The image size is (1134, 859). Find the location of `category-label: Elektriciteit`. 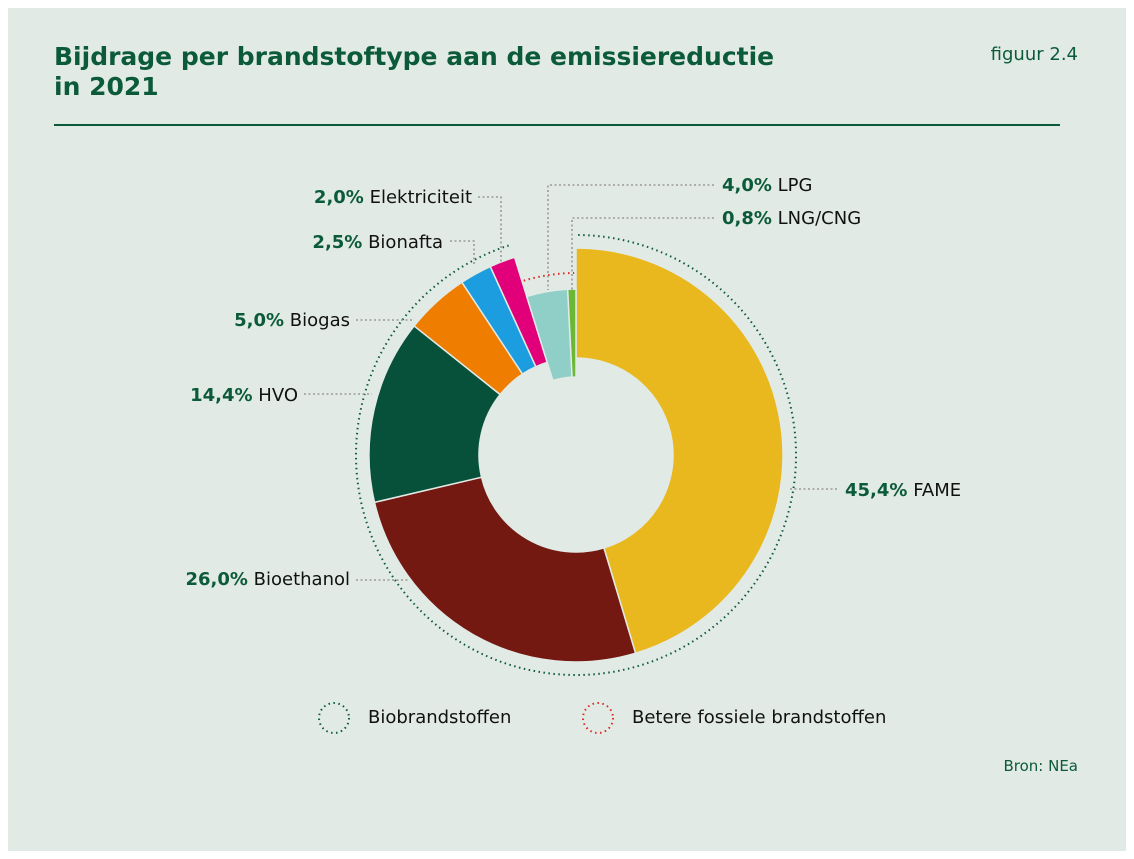

category-label: Elektriciteit is located at coordinates (421, 197).